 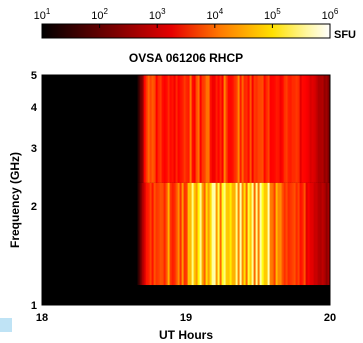 I want to click on colorbar-unit: SFU, so click(x=345, y=35).